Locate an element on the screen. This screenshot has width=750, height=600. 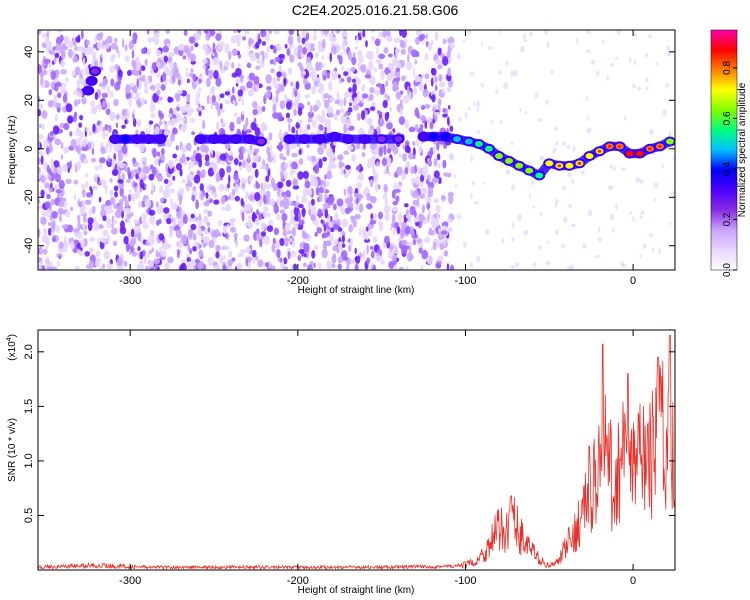
snr-x-label: Height of straight line (km) is located at coordinates (356, 590).